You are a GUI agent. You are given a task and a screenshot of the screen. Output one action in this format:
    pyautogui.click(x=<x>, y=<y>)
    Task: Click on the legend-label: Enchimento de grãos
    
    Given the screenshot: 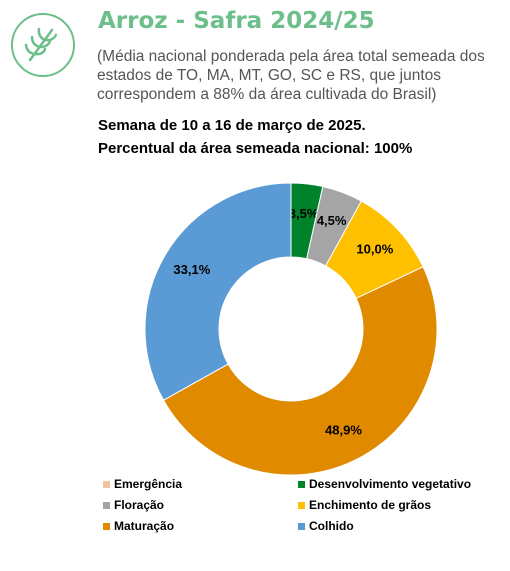 What is the action you would take?
    pyautogui.click(x=370, y=505)
    